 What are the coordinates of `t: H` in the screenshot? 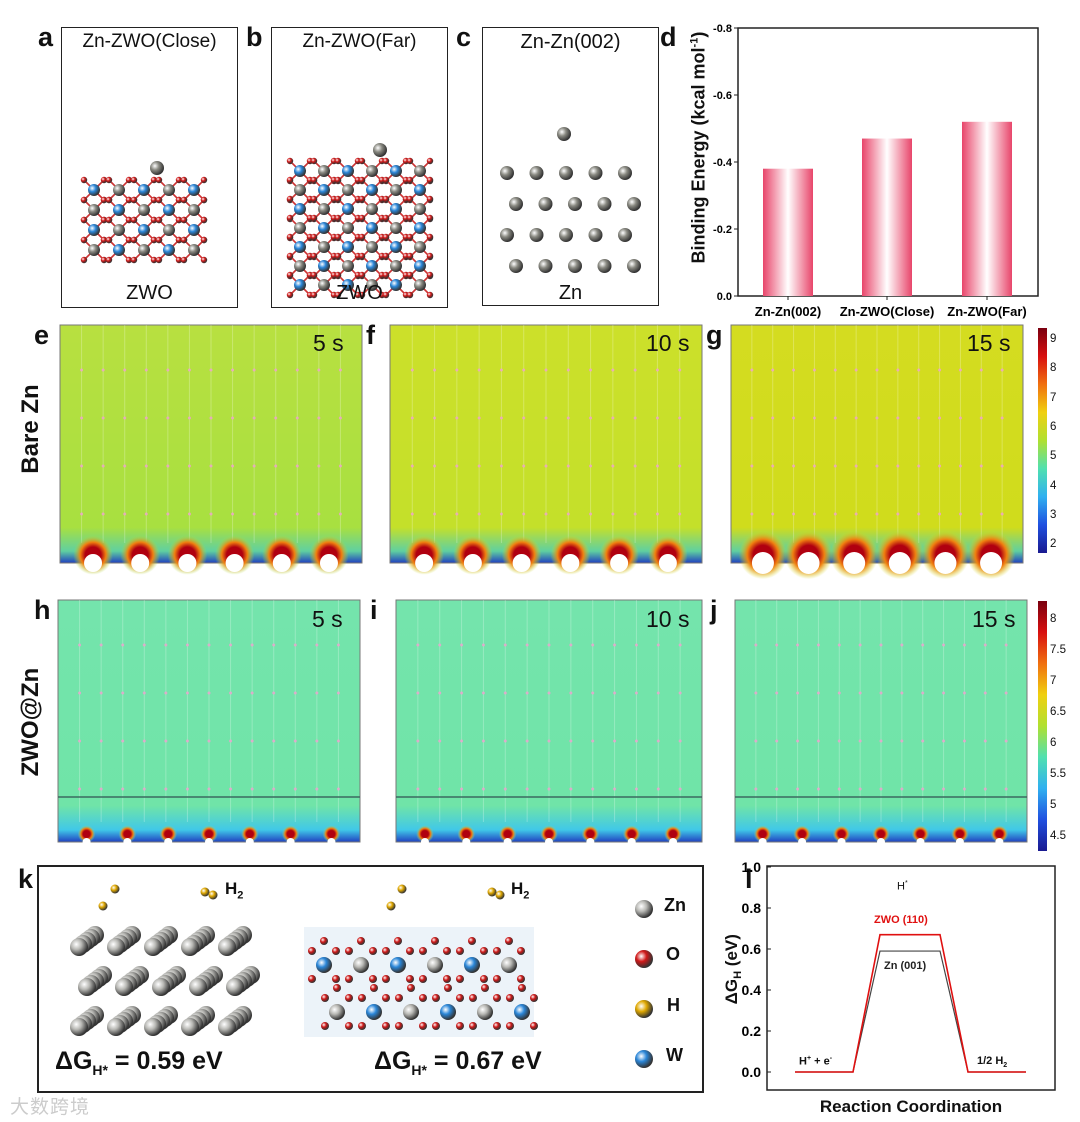 It's located at (803, 1061).